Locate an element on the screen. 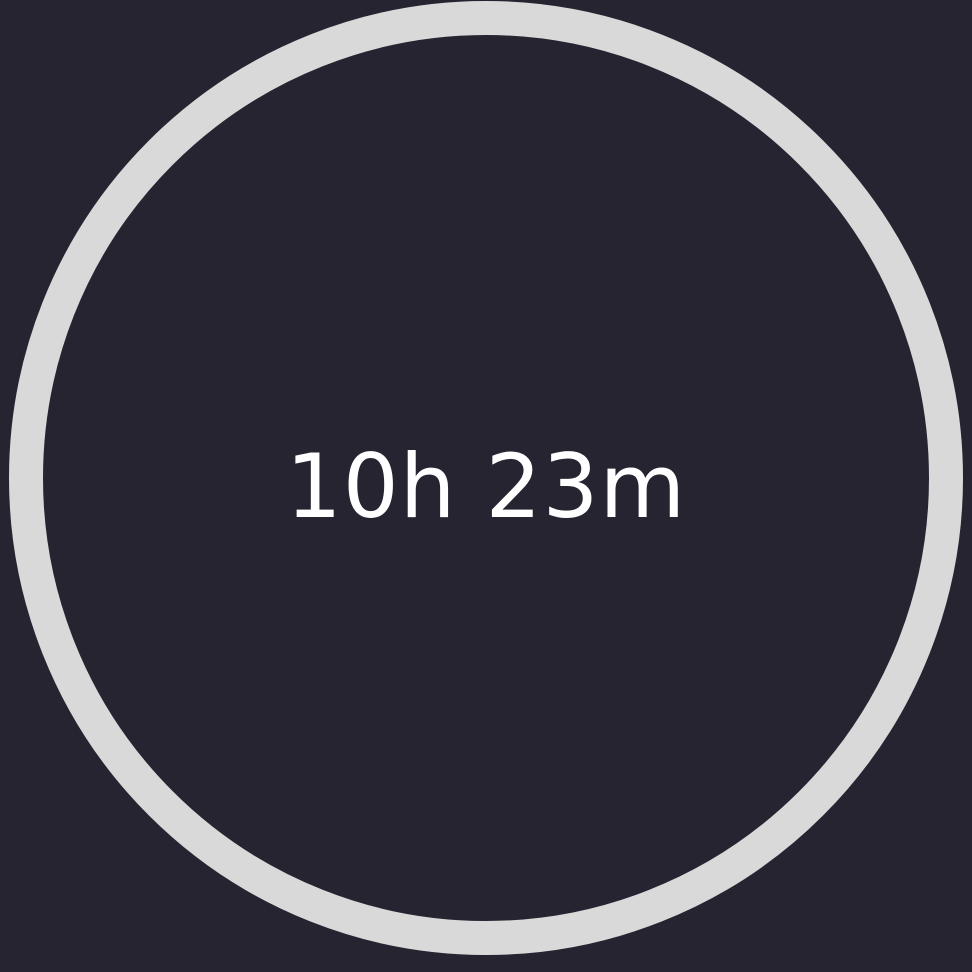 This screenshot has height=972, width=972. time-remaining-text: 10h 23m is located at coordinates (486, 486).